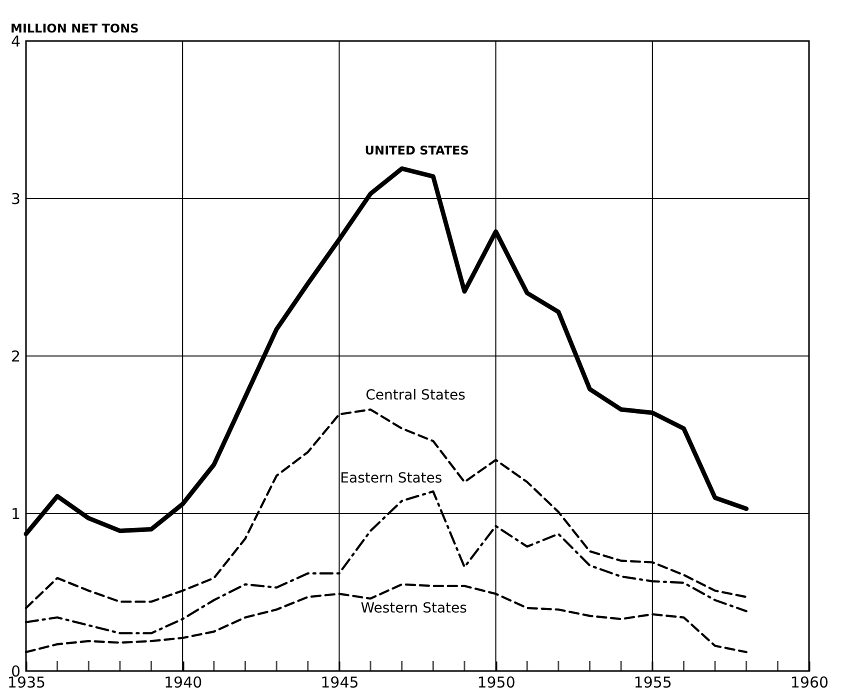 The height and width of the screenshot is (694, 851). Describe the element at coordinates (15, 357) in the screenshot. I see `y-tick-label: 2` at that location.